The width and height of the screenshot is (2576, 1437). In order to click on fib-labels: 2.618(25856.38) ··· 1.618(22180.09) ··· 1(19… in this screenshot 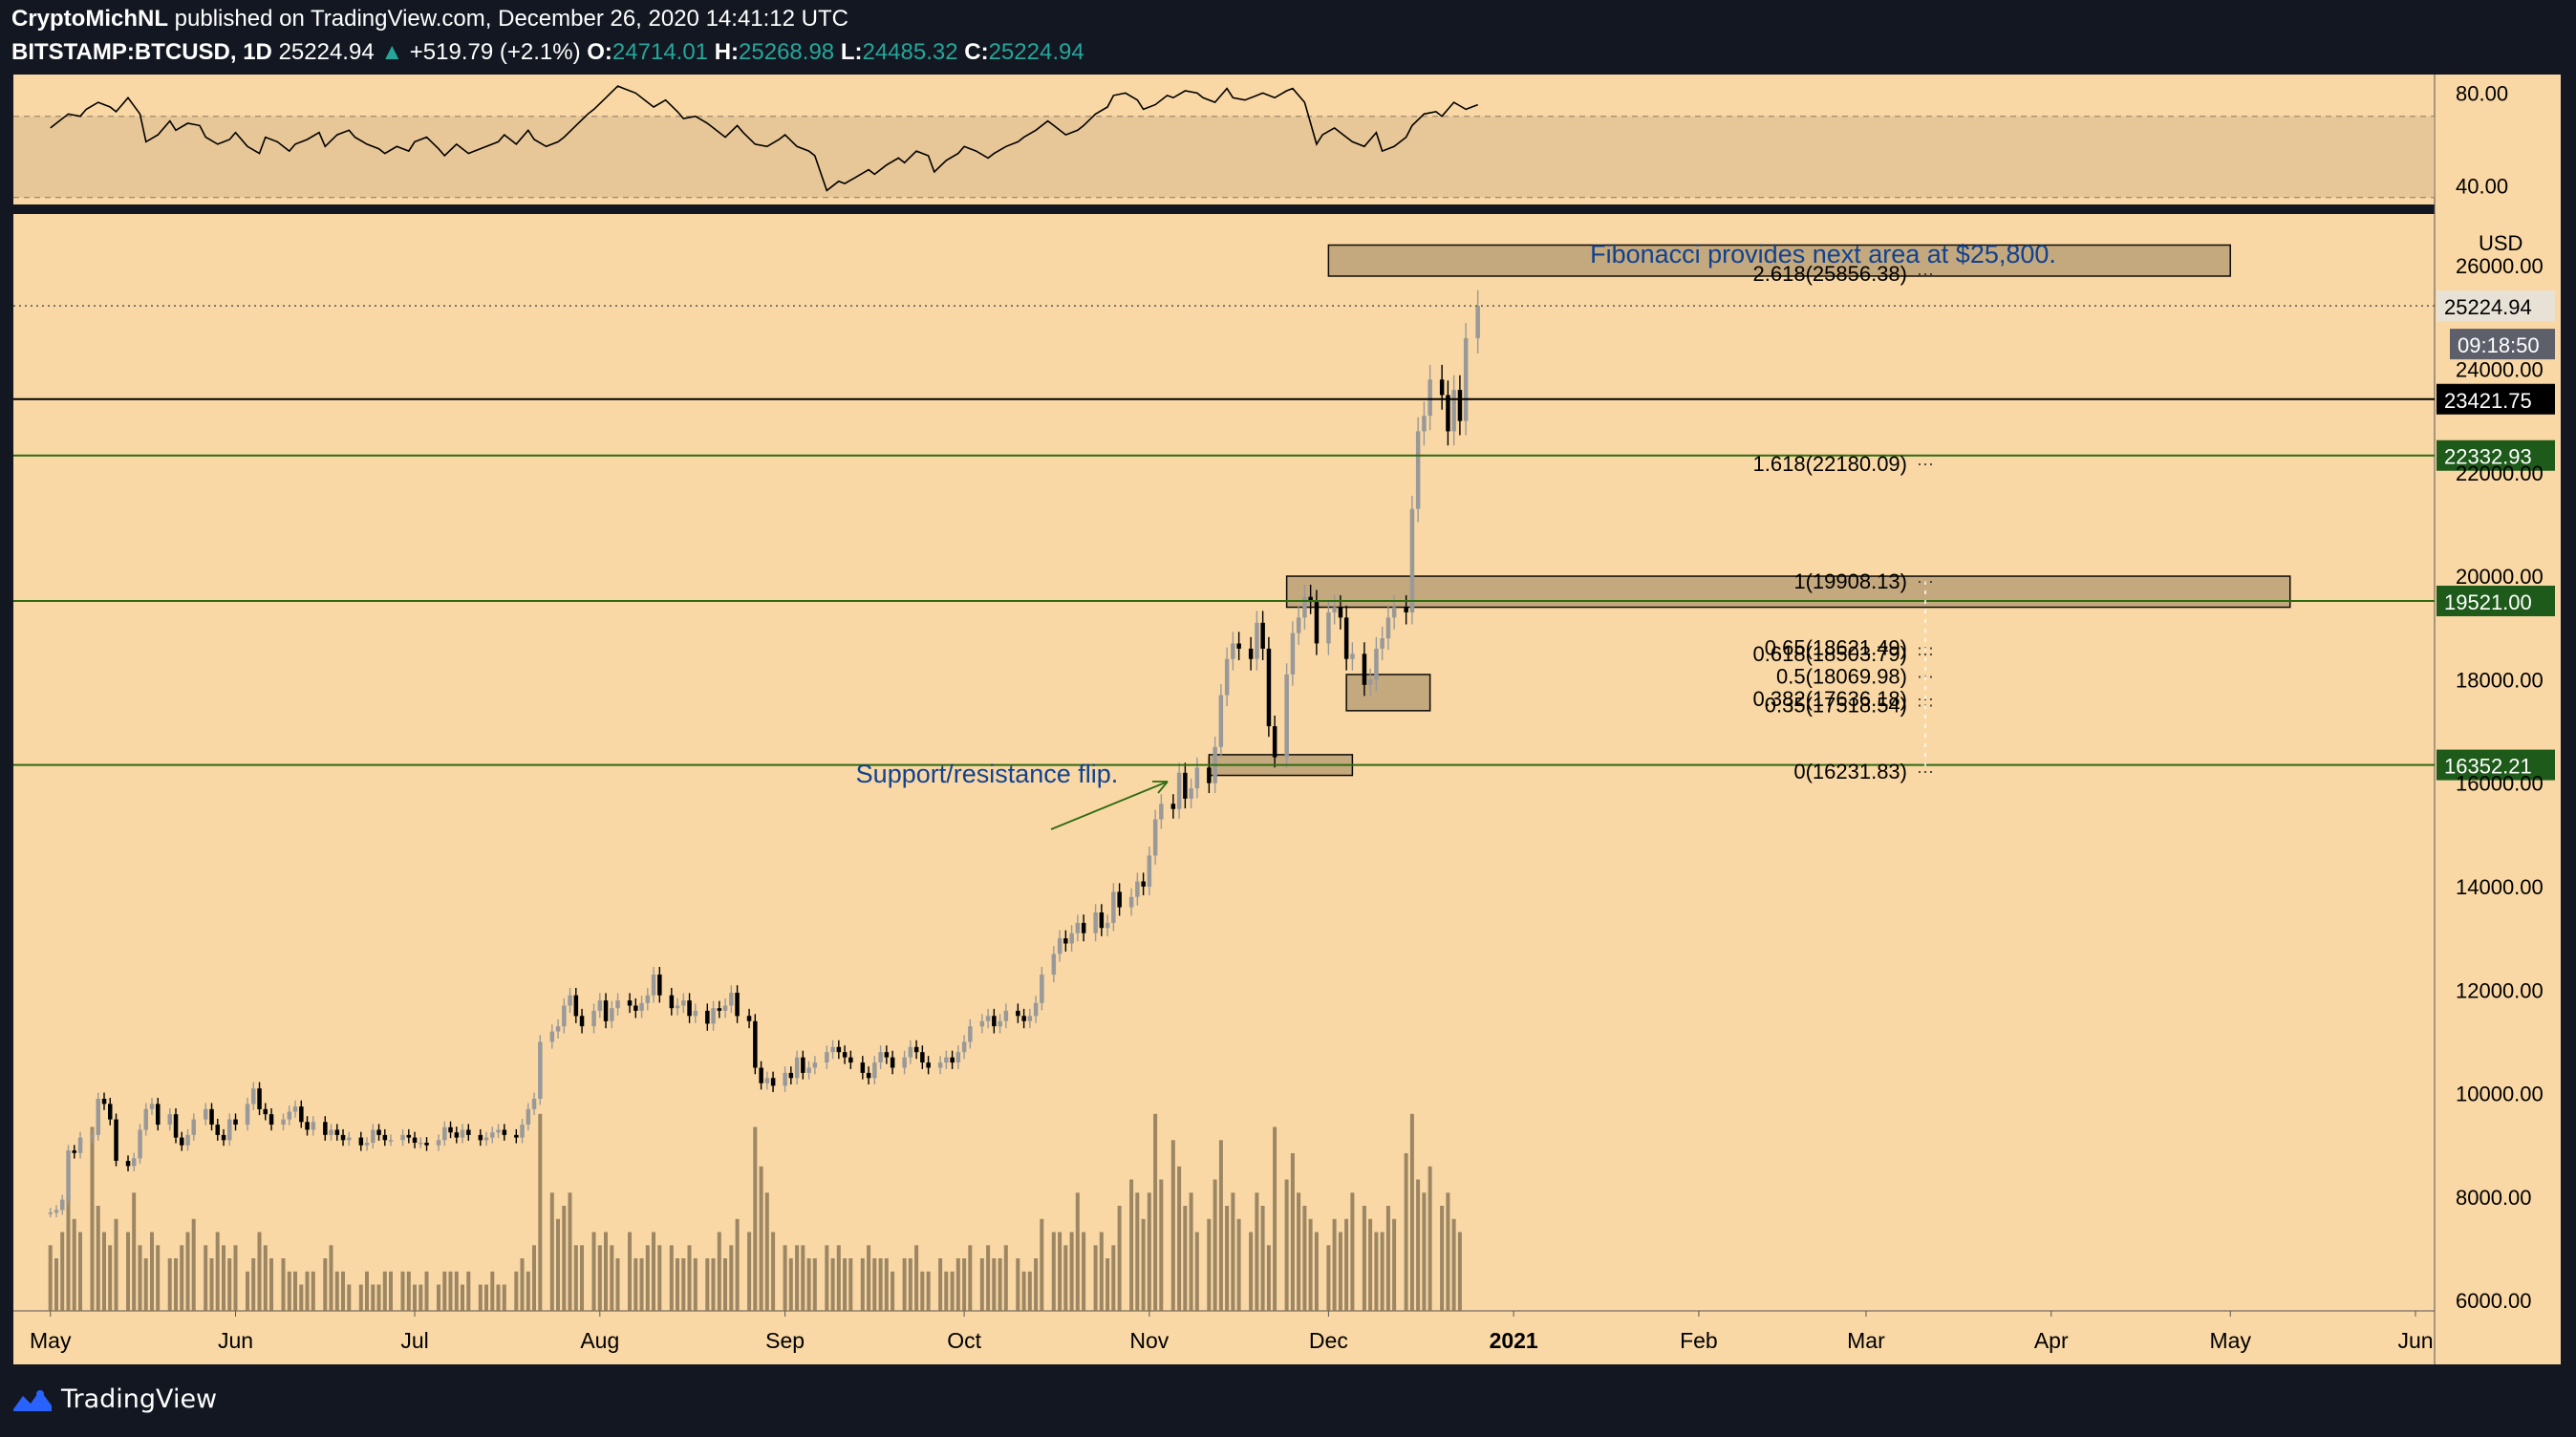, I will do `click(1843, 522)`.